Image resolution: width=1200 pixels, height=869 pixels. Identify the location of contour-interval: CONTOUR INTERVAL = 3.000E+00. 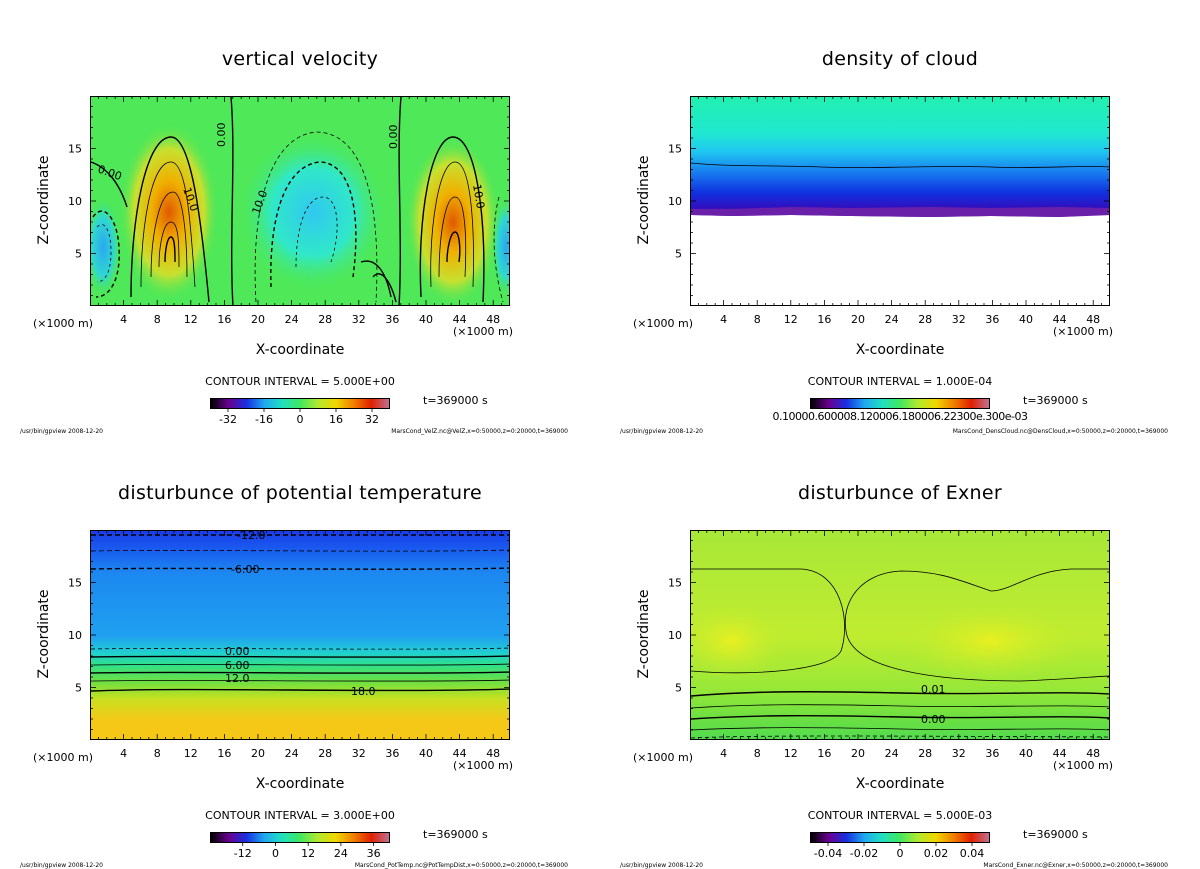
(300, 815).